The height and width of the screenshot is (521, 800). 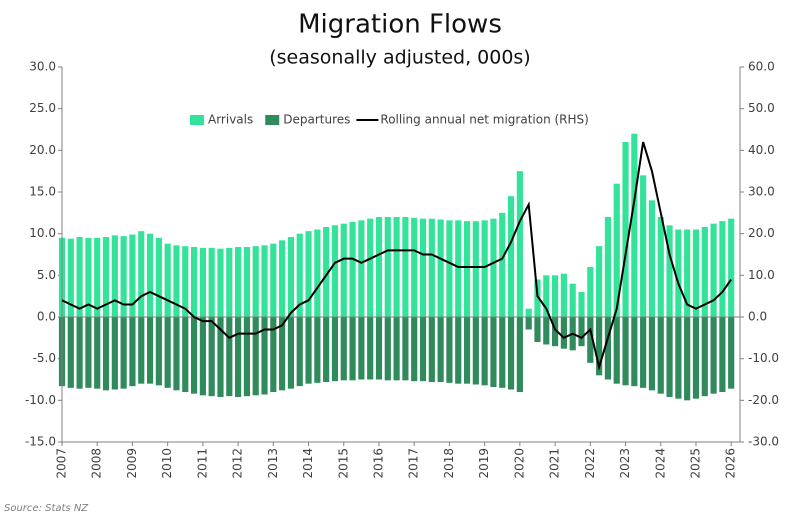 What do you see at coordinates (763, 400) in the screenshot?
I see `y2-tick-label: -20.0` at bounding box center [763, 400].